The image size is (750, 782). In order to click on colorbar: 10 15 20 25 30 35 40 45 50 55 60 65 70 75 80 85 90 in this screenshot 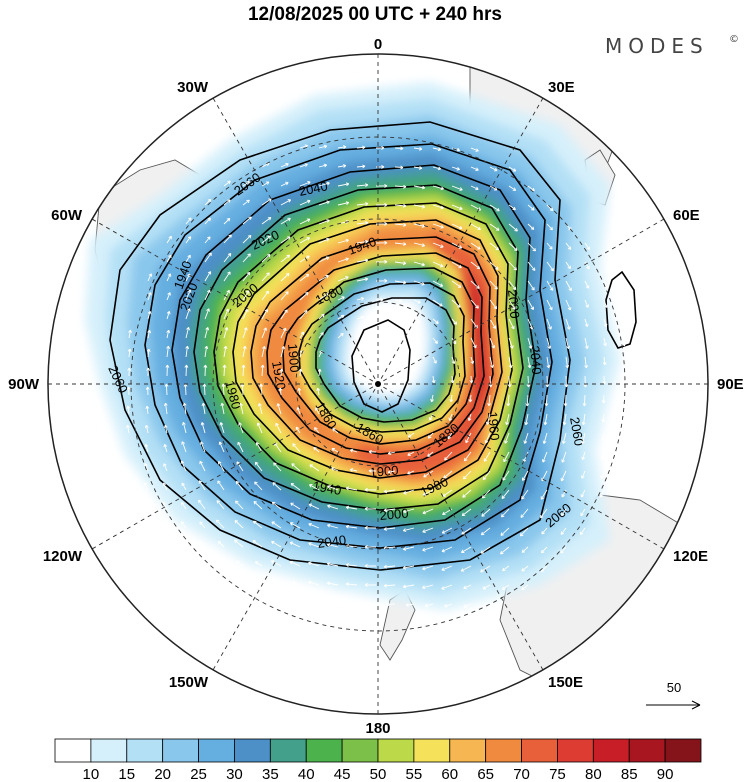, I will do `click(378, 760)`.